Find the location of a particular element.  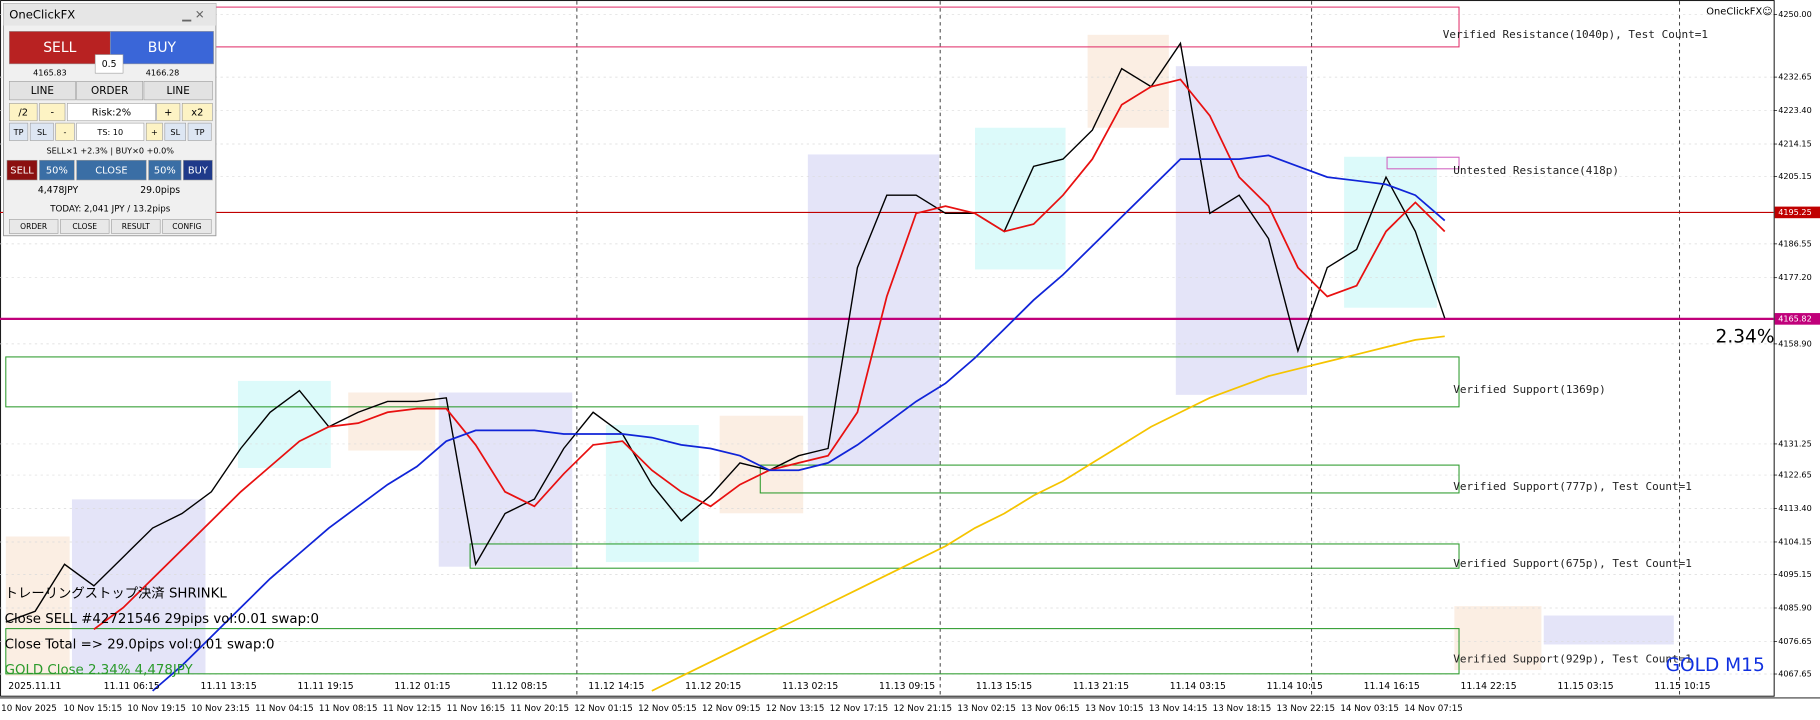

x-tick-label: 10 Nov 15:15 is located at coordinates (93, 709).